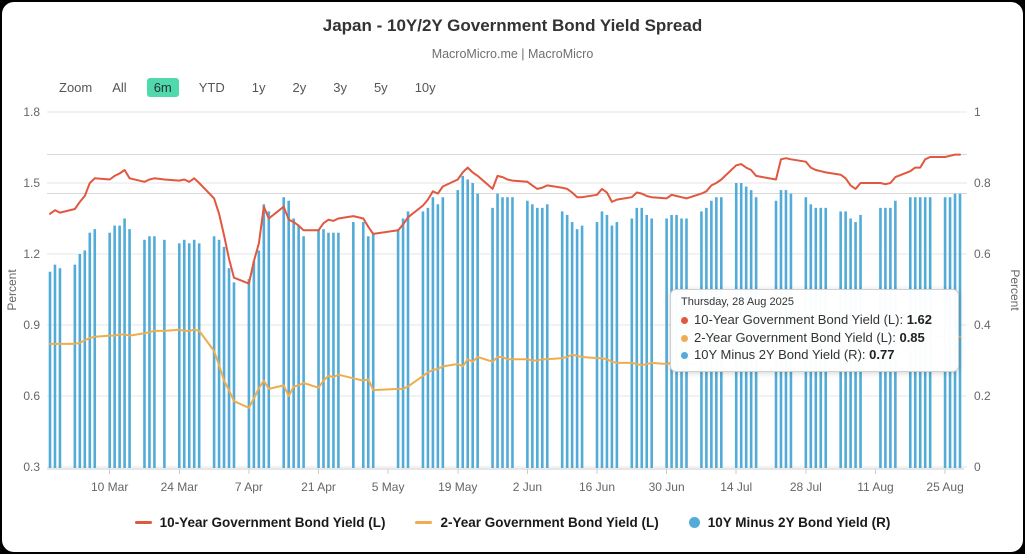 The width and height of the screenshot is (1025, 554). Describe the element at coordinates (380, 87) in the screenshot. I see `zoom-range-5y: 5y` at that location.